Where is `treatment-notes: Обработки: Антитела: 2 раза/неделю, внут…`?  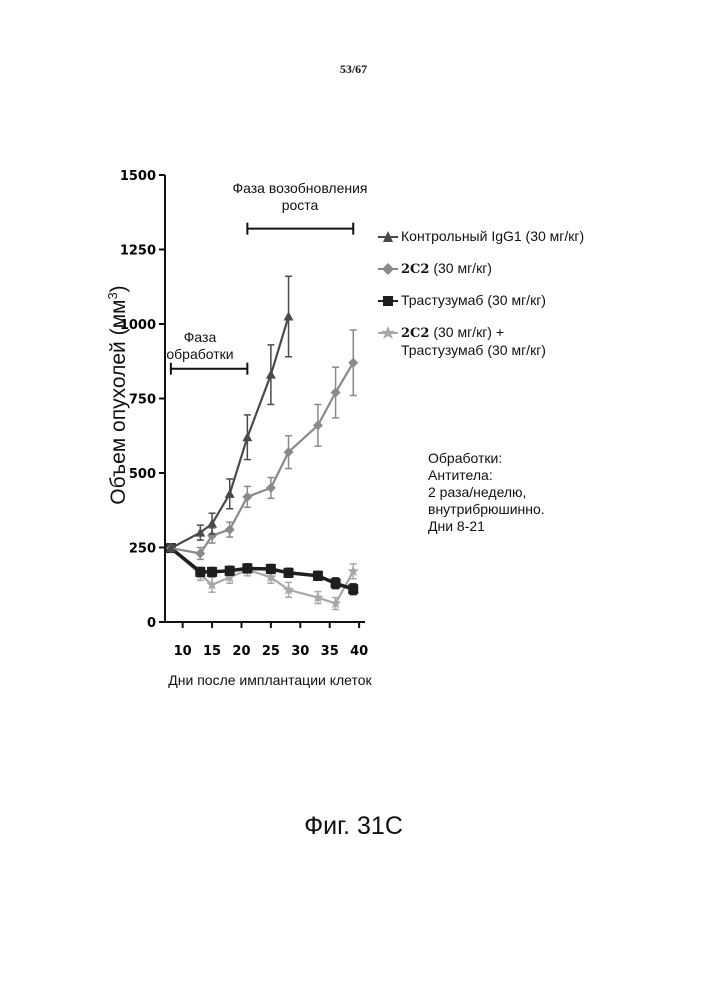 treatment-notes: Обработки: Антитела: 2 раза/неделю, внут… is located at coordinates (486, 492).